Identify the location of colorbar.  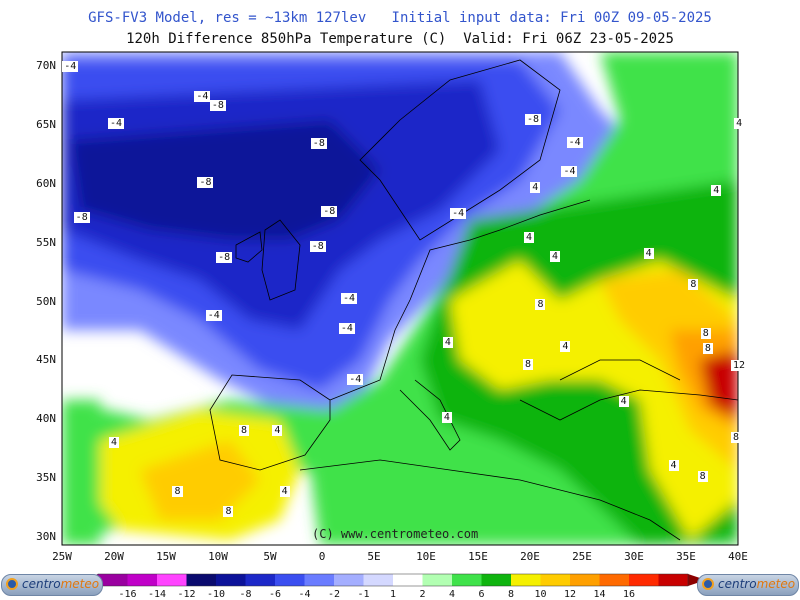
(393, 580).